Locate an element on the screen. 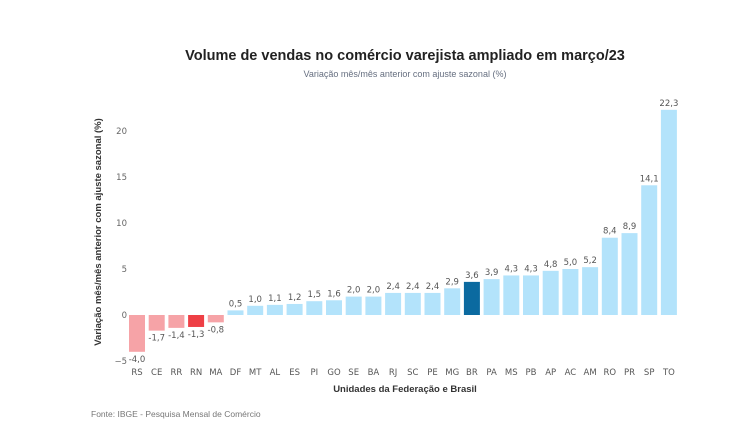  value-label-se: 2,0 is located at coordinates (354, 291).